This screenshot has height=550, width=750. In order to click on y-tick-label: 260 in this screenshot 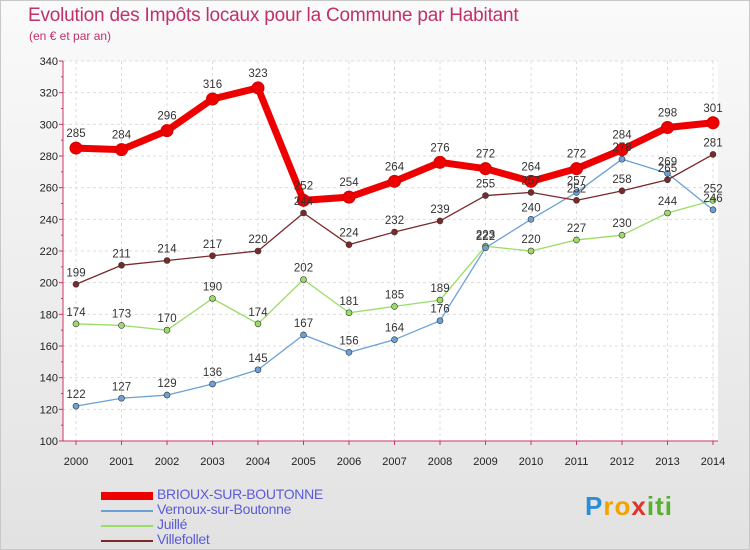, I will do `click(49, 189)`.